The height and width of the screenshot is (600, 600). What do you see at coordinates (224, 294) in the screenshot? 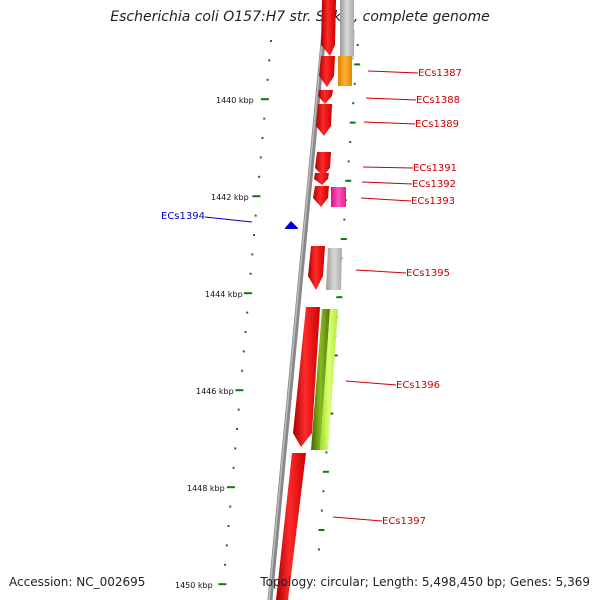
I see `kbp-label-1444: 1444 kbp` at bounding box center [224, 294].